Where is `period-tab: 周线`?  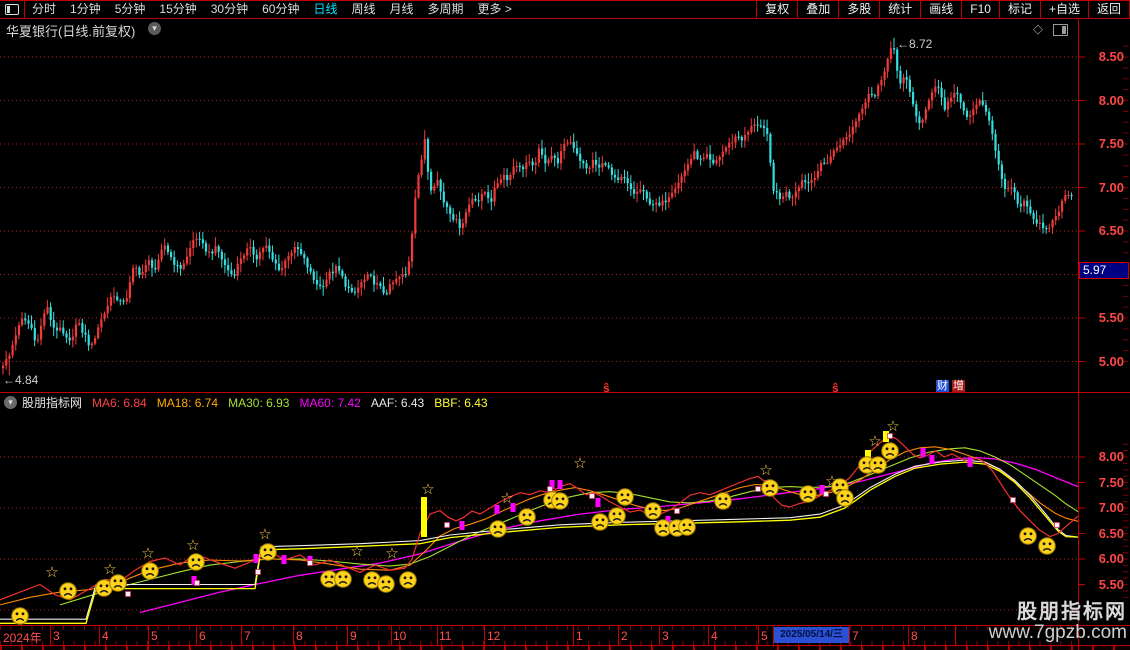 period-tab: 周线 is located at coordinates (363, 9).